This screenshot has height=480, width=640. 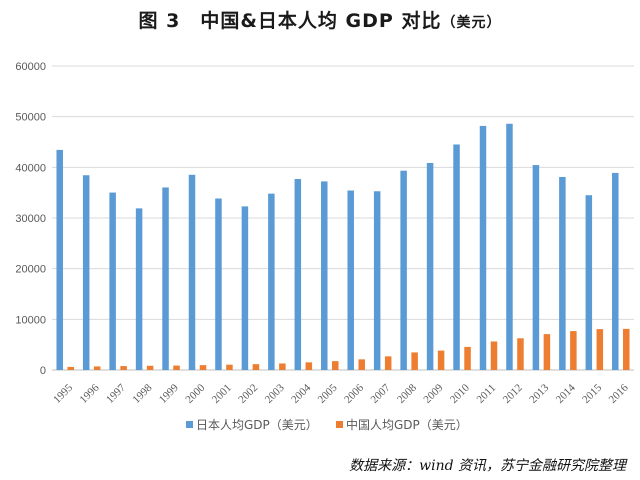 I want to click on x-tick-label: 2006, so click(x=354, y=394).